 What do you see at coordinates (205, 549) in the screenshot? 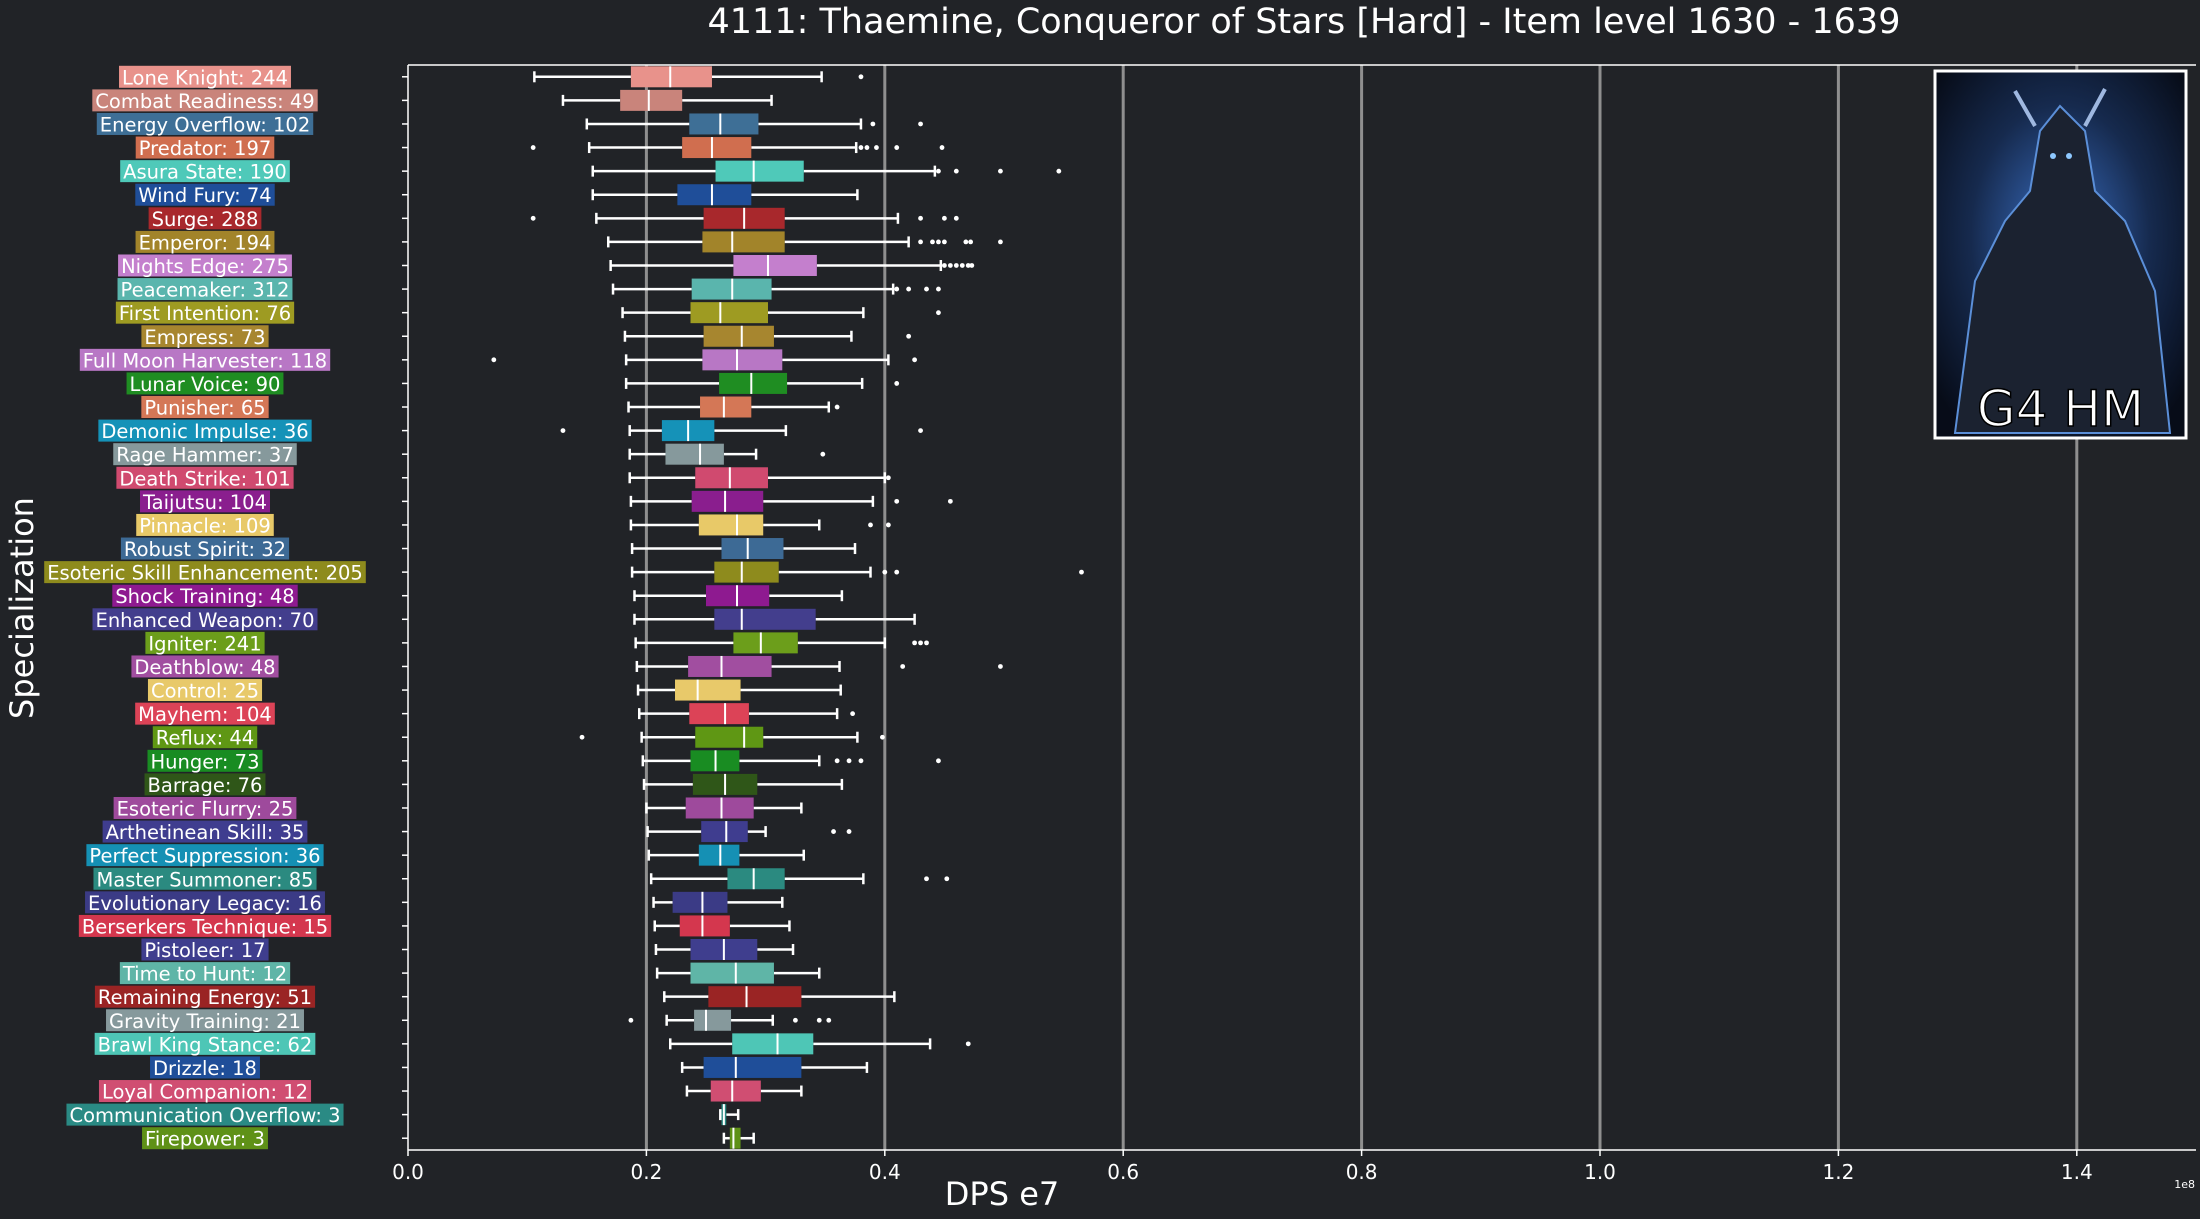
I see `y-tick-label-text: Robust Spirit: 32` at bounding box center [205, 549].